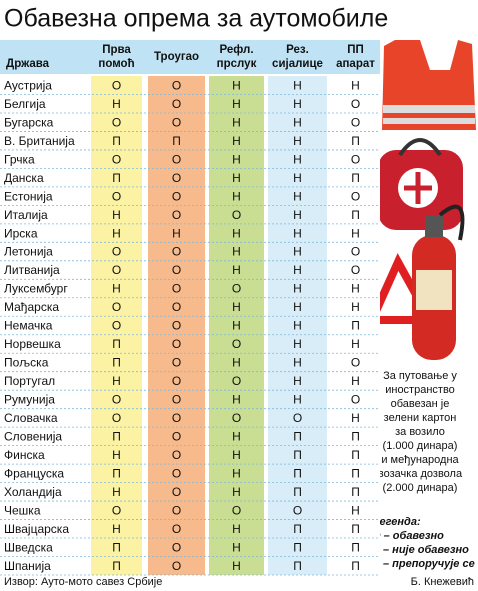 The image size is (478, 591). What do you see at coordinates (420, 474) in the screenshot?
I see `note-line: возачка дозвола` at bounding box center [420, 474].